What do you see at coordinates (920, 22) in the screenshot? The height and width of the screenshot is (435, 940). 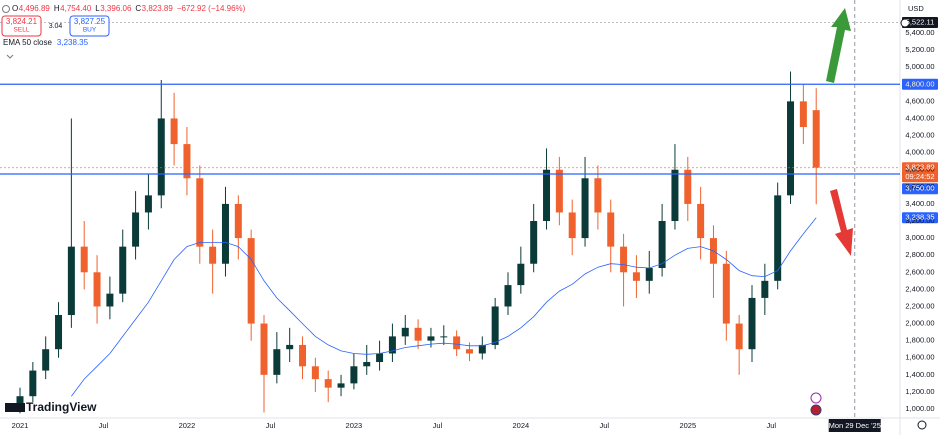 I see `price-tag-label: 5,522.11` at bounding box center [920, 22].